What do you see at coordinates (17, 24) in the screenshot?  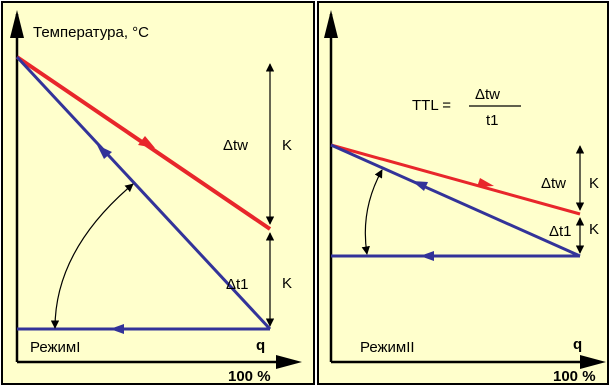 I see `left-y-axis-arrowhead` at bounding box center [17, 24].